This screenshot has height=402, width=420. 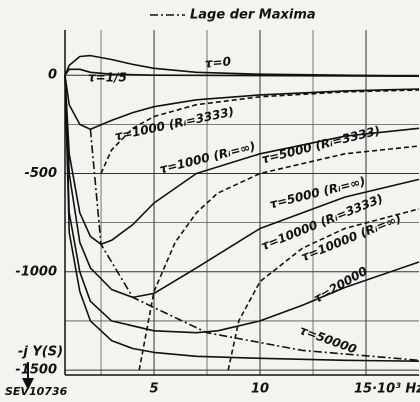 What do you see at coordinates (217, 62) in the screenshot?
I see `curve-label: τ=0` at bounding box center [217, 62].